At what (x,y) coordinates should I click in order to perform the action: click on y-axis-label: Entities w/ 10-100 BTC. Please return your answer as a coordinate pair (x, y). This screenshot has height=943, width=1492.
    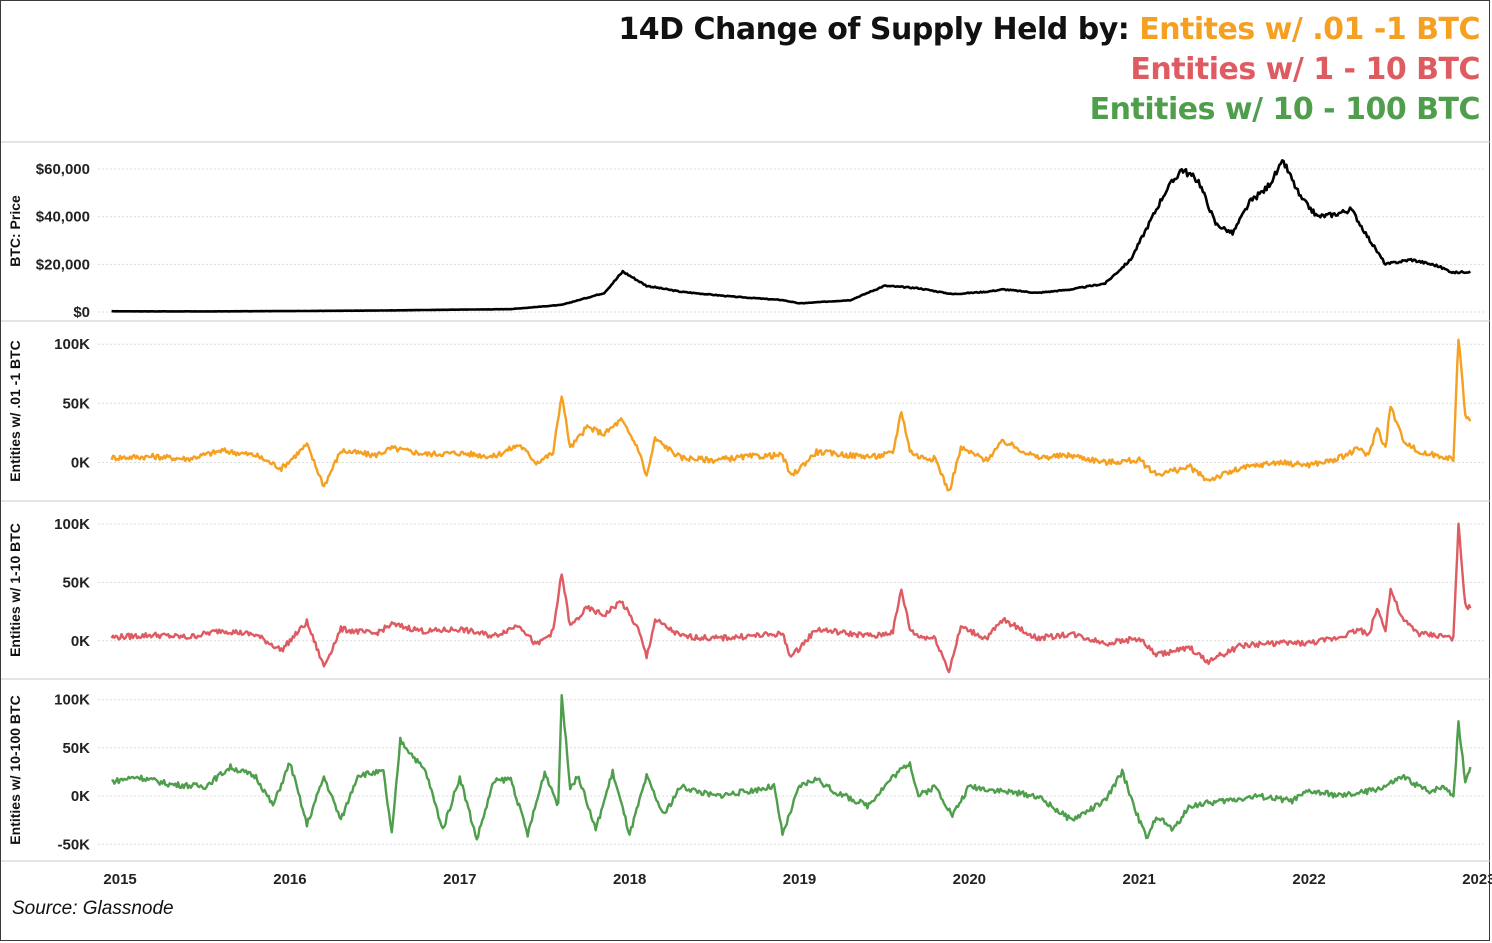
    Looking at the image, I should click on (15, 769).